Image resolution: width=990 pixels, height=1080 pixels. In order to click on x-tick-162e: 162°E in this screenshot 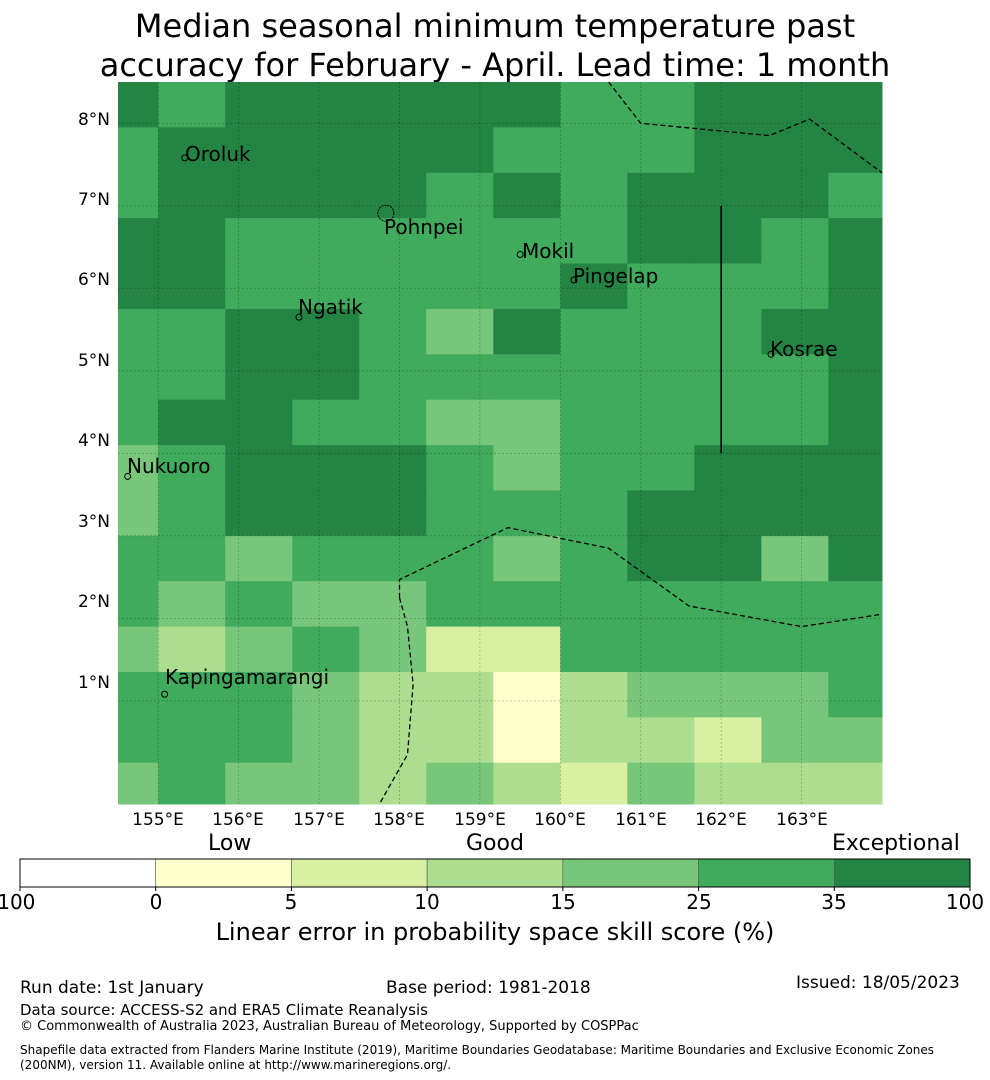, I will do `click(721, 820)`.